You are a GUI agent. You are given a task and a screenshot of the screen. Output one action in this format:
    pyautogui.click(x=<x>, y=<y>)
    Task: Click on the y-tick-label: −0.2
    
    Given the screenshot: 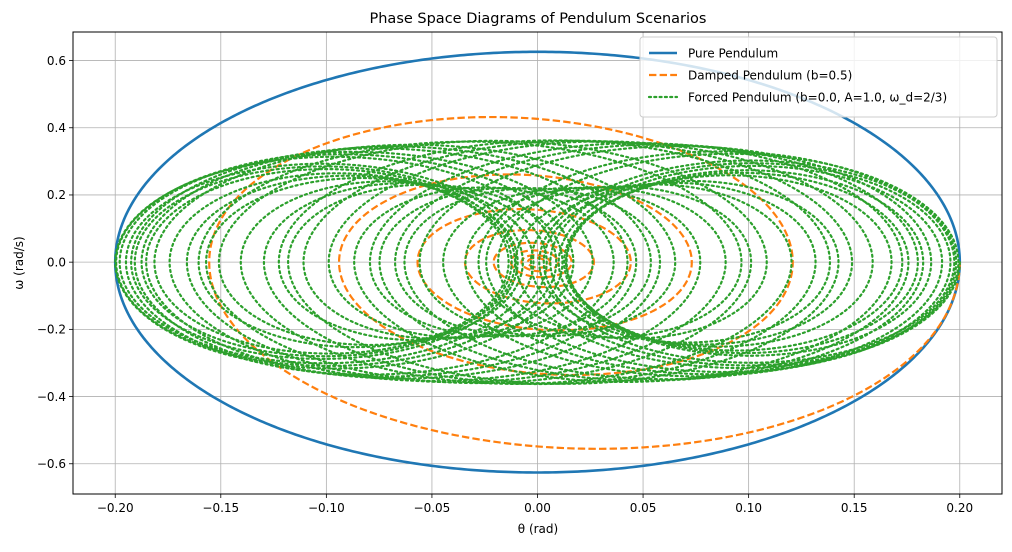 What is the action you would take?
    pyautogui.click(x=51, y=330)
    